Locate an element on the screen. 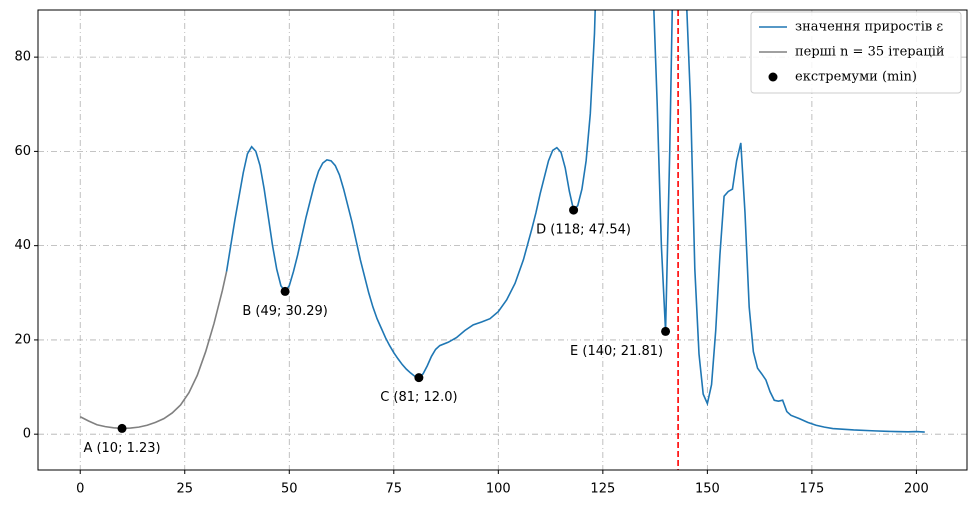 Image resolution: width=977 pixels, height=505 pixels. y-tick-label: 80 is located at coordinates (22, 57).